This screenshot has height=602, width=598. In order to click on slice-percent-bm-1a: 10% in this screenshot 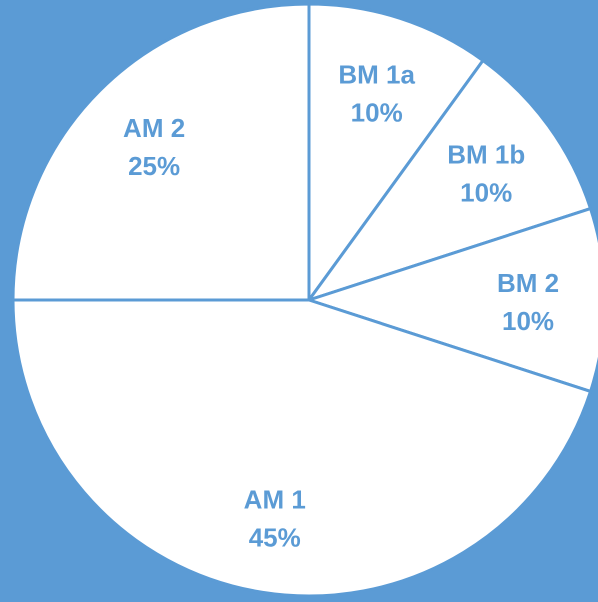, I will do `click(377, 113)`.